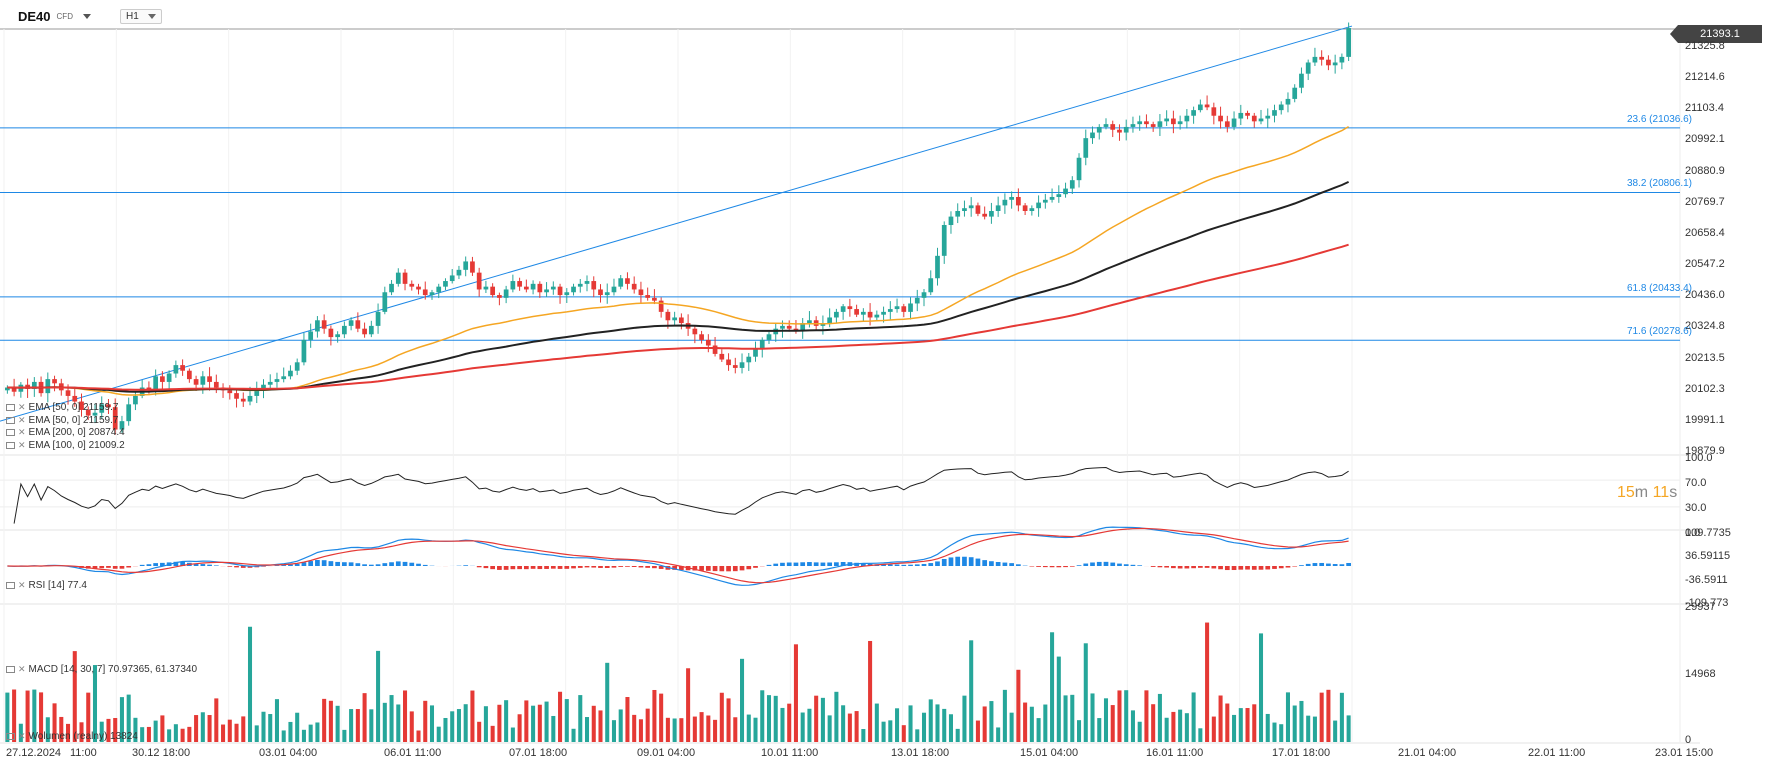 The image size is (1770, 769). What do you see at coordinates (1659, 184) in the screenshot?
I see `fibonacci-label: 38.2 (20806.1)` at bounding box center [1659, 184].